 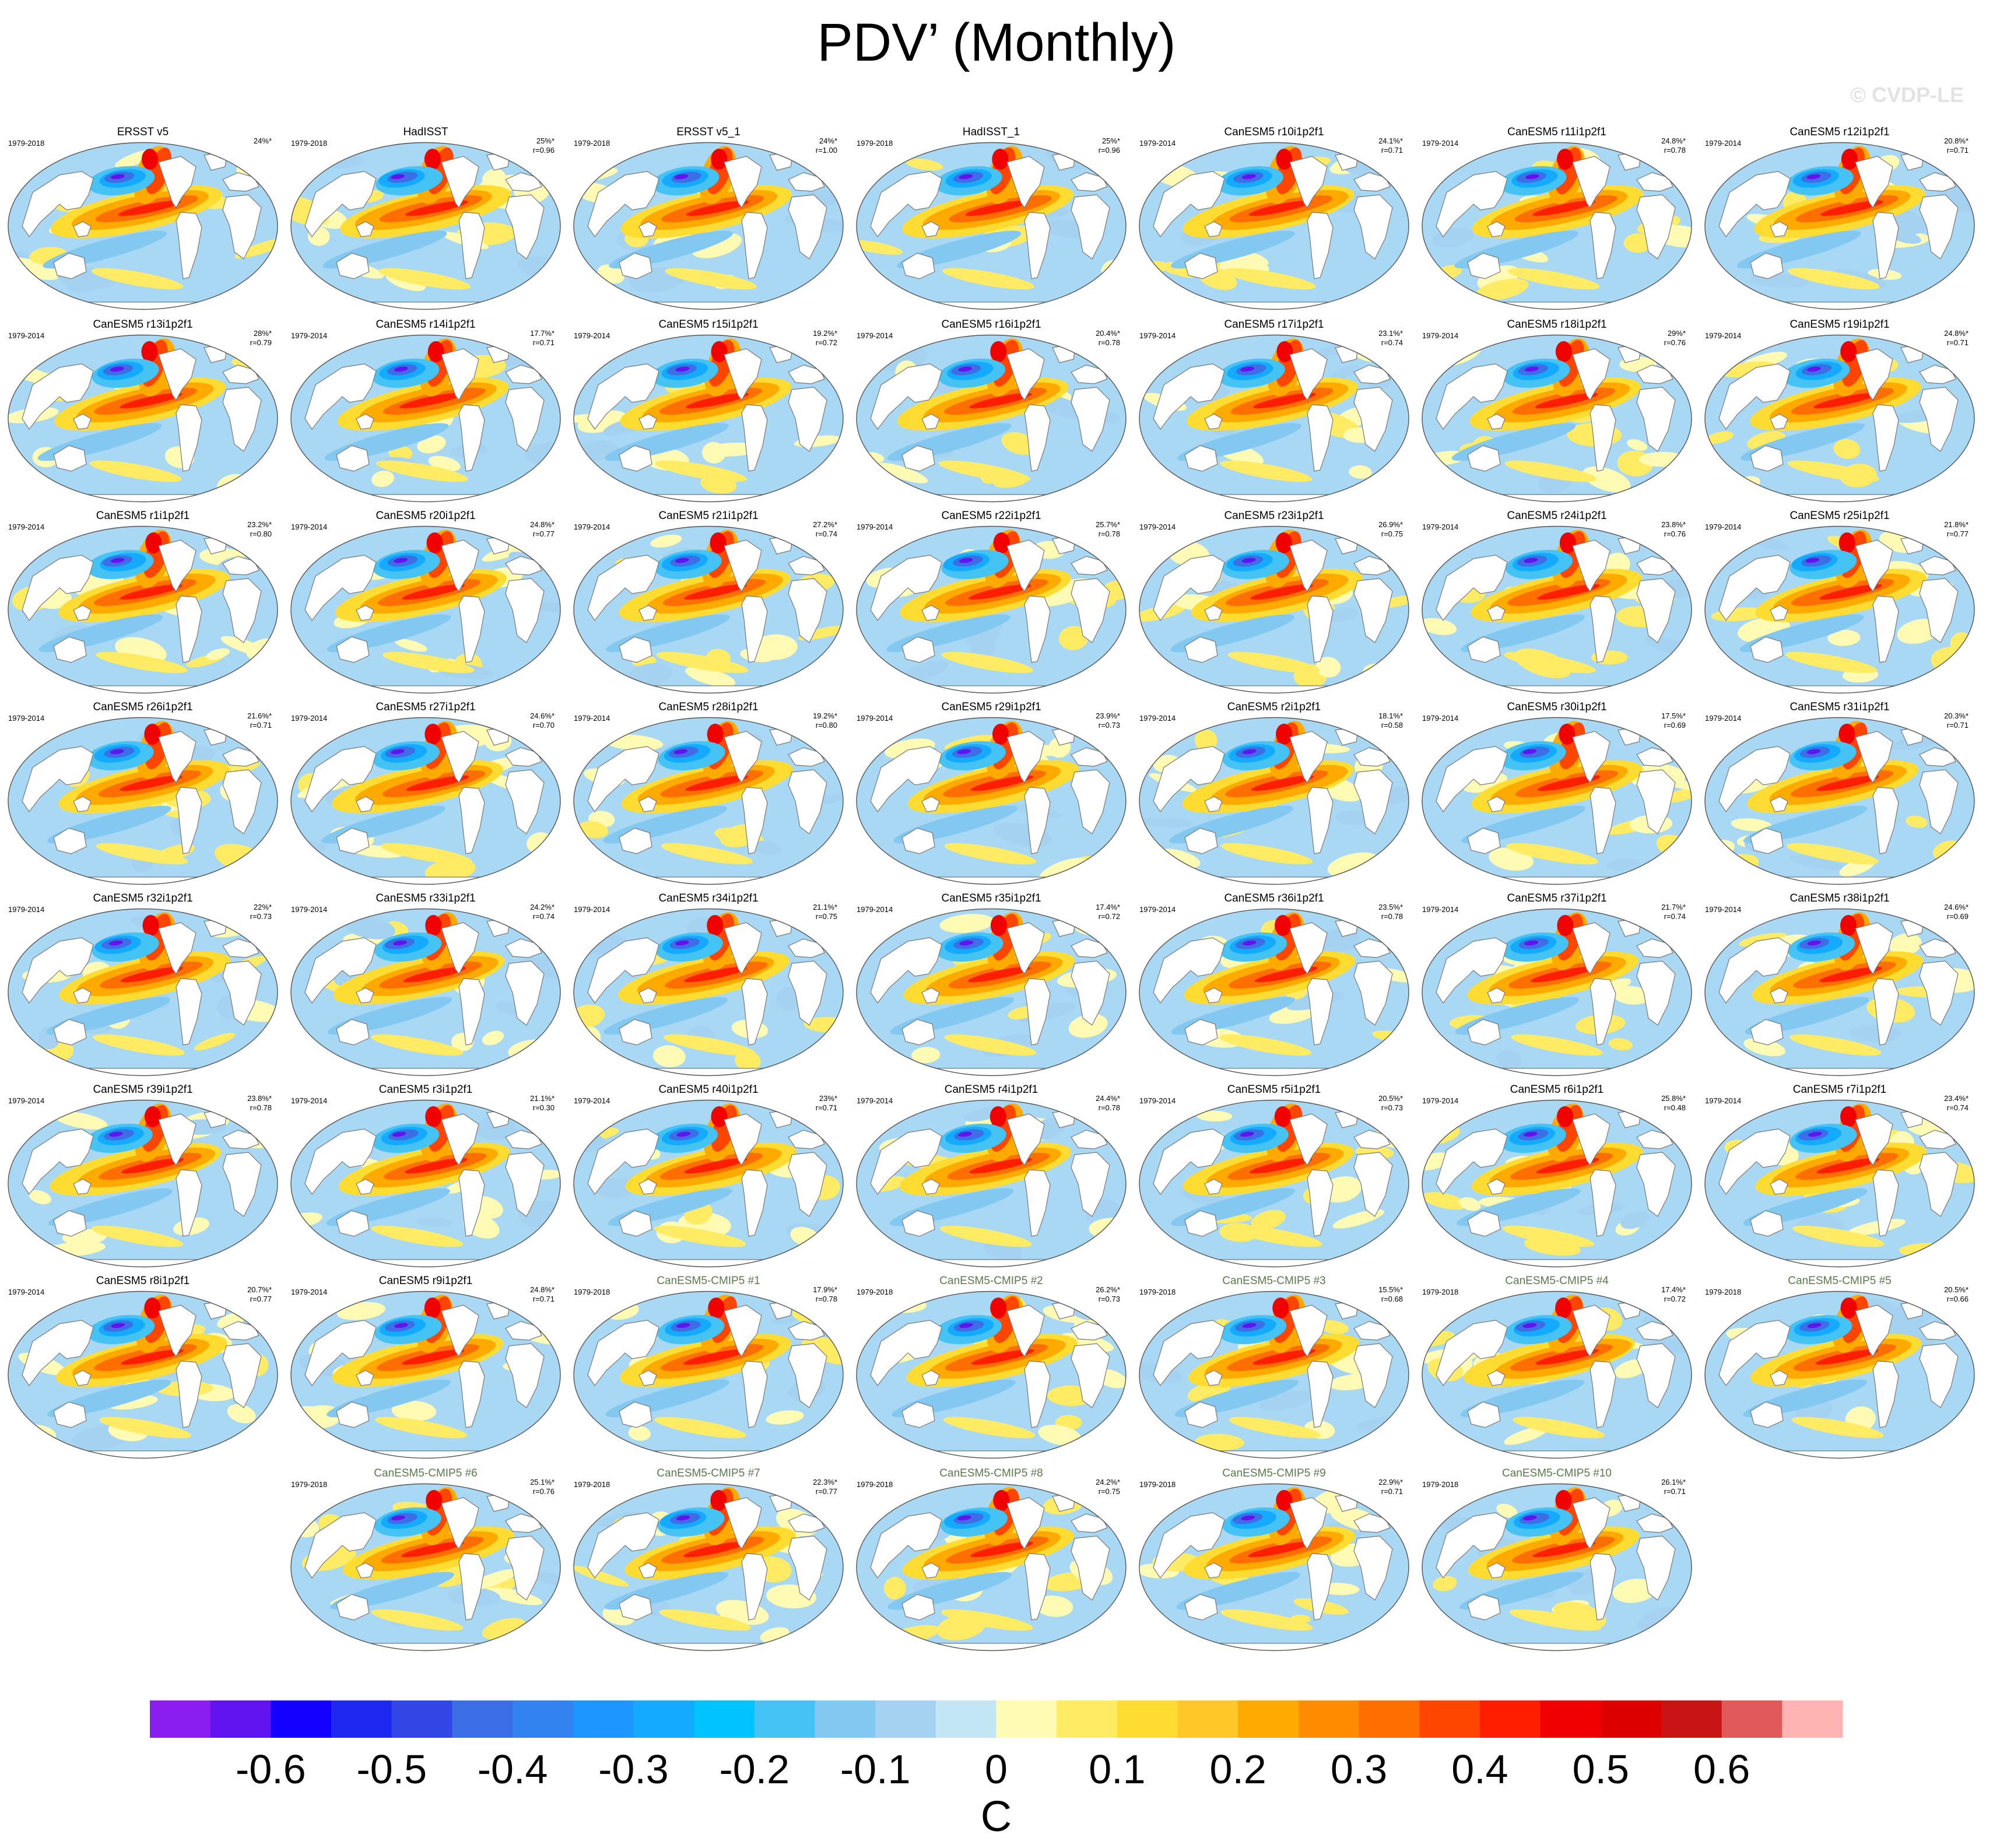 What do you see at coordinates (1274, 601) in the screenshot?
I see `map-panel: CanESM5 r23i1p2f1 1979-2014 26.9%* r=0.75` at bounding box center [1274, 601].